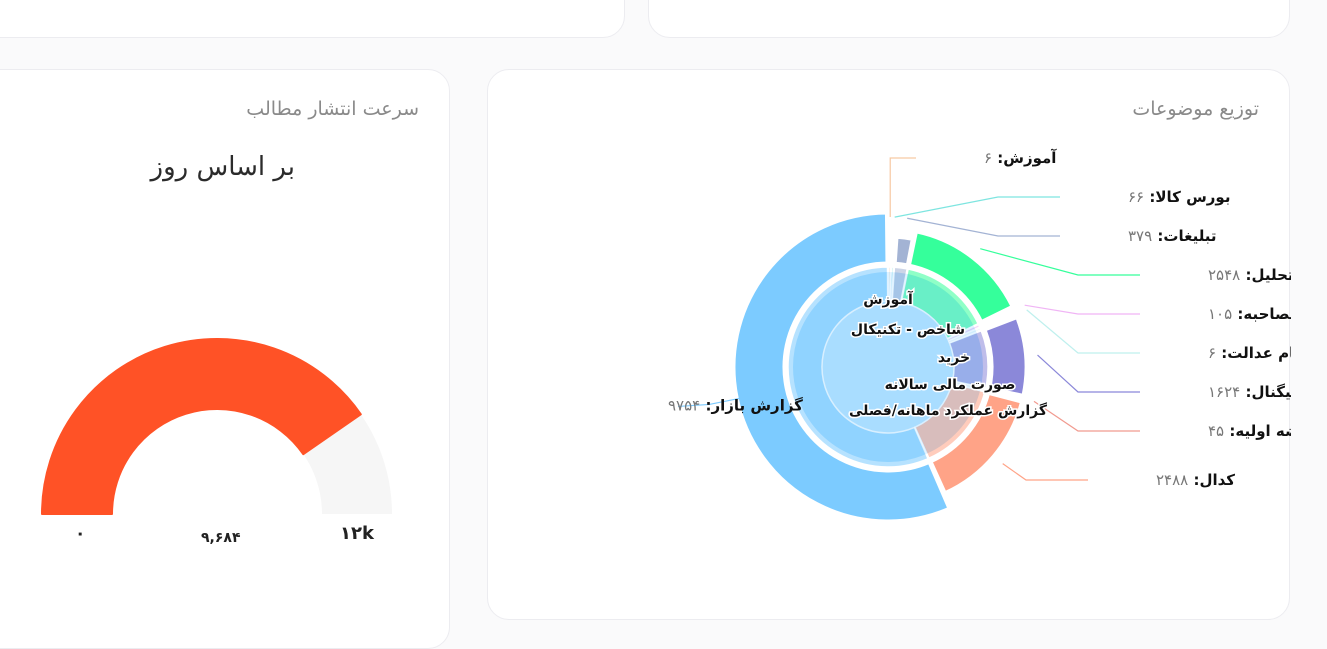 Image resolution: width=1327 pixels, height=649 pixels. Describe the element at coordinates (1195, 109) in the screenshot. I see `topic-distribution-title: توزیع موضوعات` at that location.